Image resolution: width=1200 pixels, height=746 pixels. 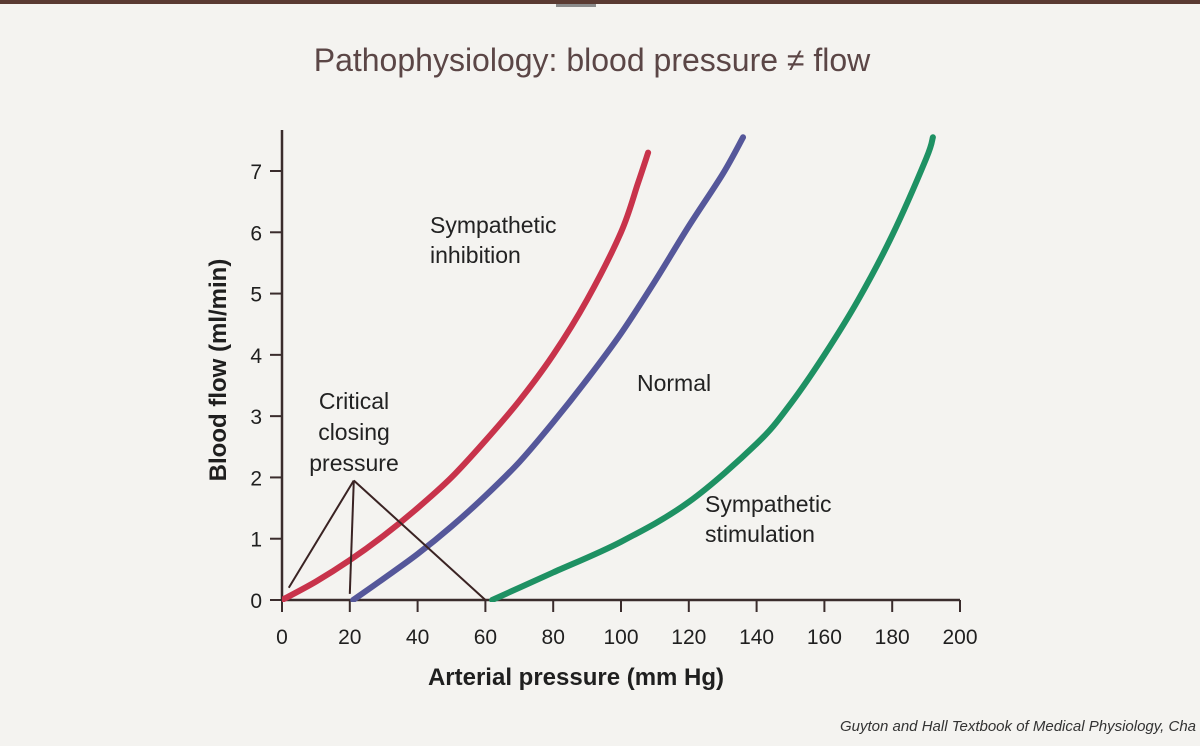 What do you see at coordinates (354, 401) in the screenshot?
I see `label-critical-closing-pressure-line: Critical` at bounding box center [354, 401].